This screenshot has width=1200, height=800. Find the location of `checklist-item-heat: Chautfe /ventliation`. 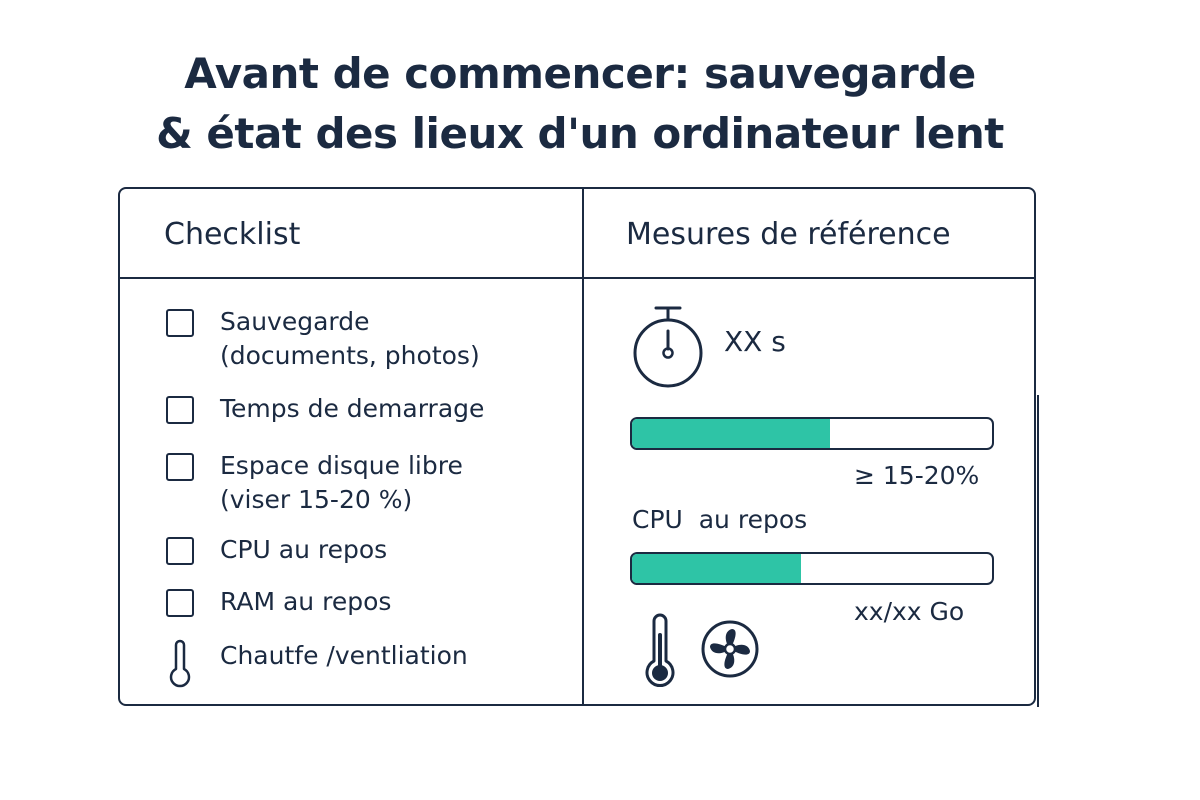

checklist-item-heat: Chautfe /ventliation is located at coordinates (317, 664).